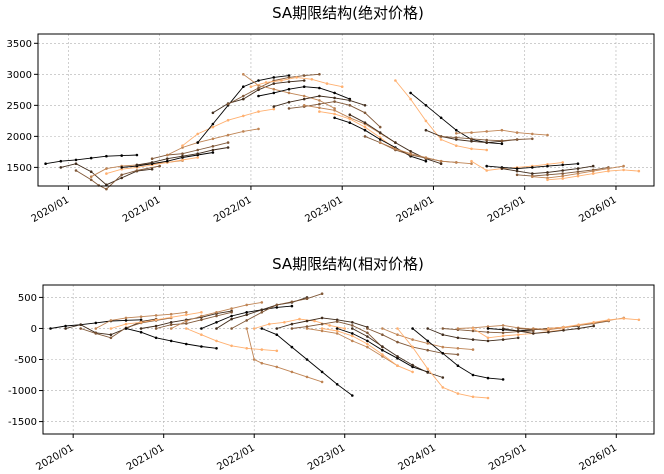  I want to click on chart-title-relative: SA期限结构(相对价格), so click(348, 264).